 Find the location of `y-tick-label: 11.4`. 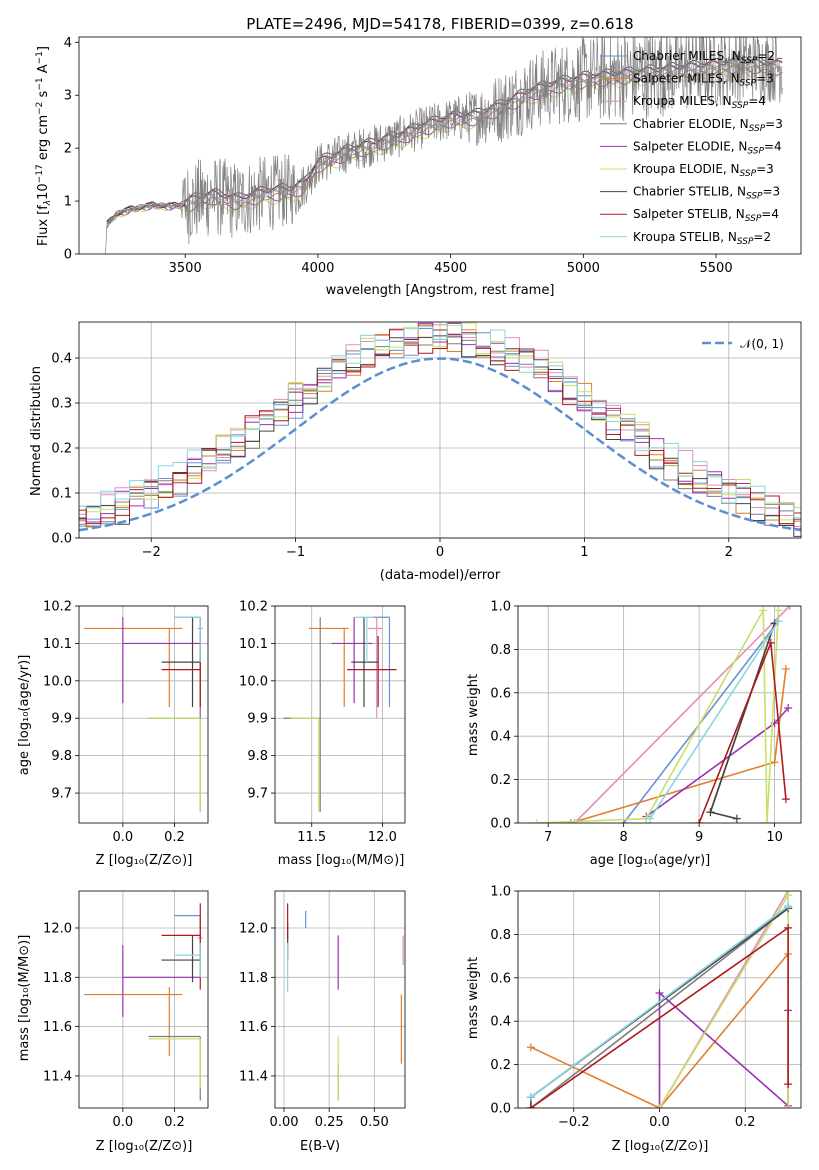

y-tick-label: 11.4 is located at coordinates (253, 1076).